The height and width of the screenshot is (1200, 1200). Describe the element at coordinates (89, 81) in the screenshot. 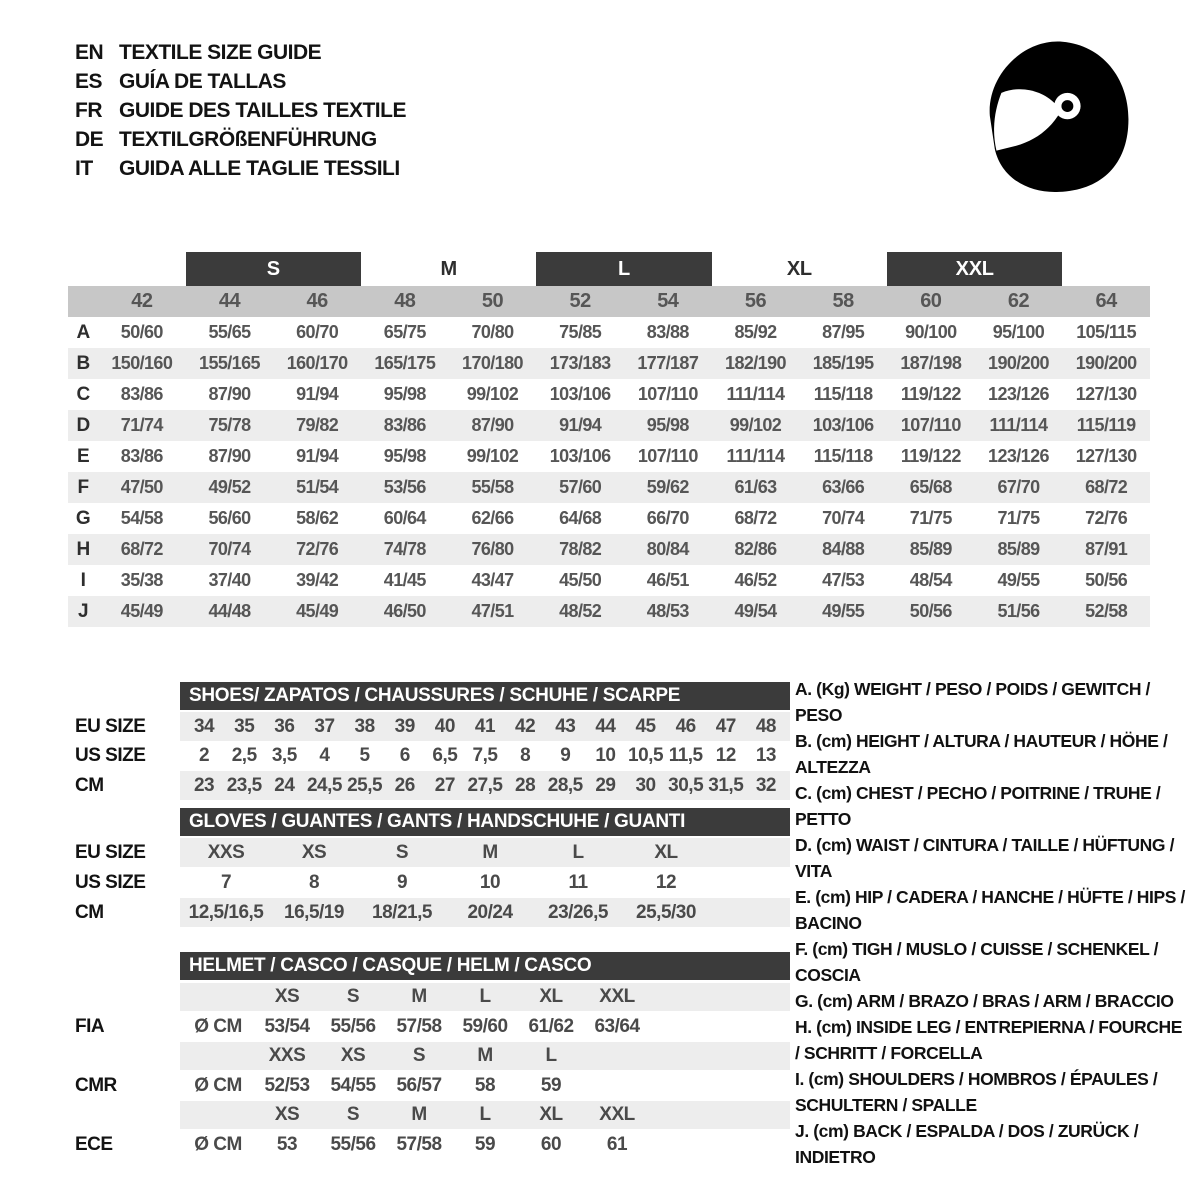

I see `language-code: ES` at that location.